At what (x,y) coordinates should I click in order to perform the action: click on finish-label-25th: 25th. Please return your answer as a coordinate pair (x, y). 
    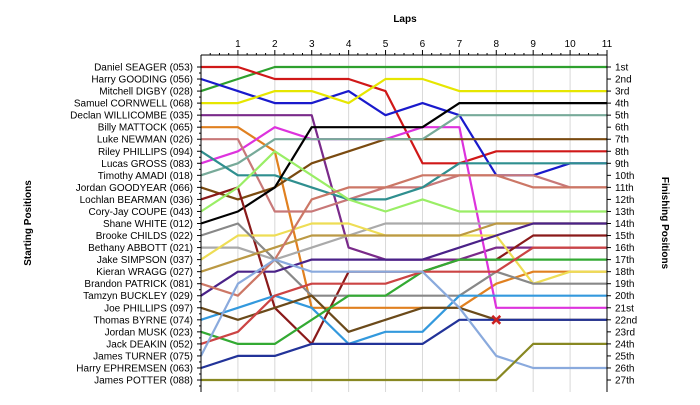
    Looking at the image, I should click on (624, 356).